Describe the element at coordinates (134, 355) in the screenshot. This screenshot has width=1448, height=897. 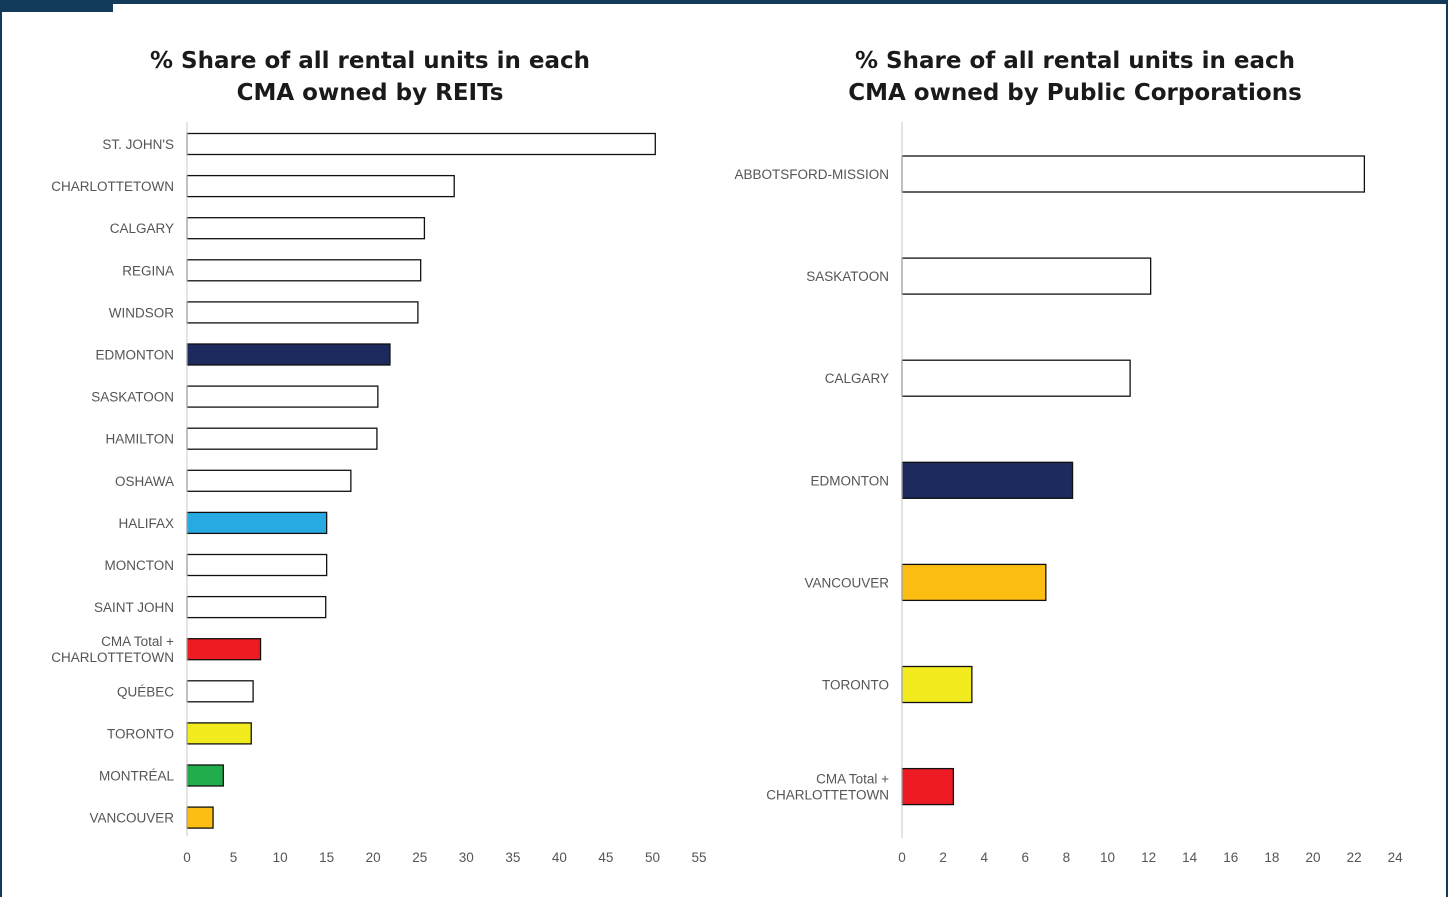
I see `category-label-reits-edmonton: EDMONTON` at that location.